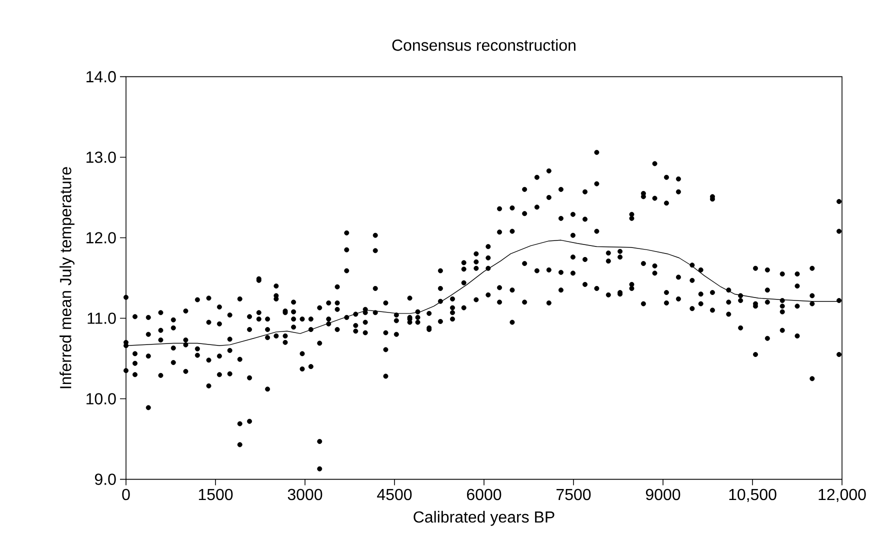 Image resolution: width=878 pixels, height=550 pixels. Describe the element at coordinates (67, 277) in the screenshot. I see `y-axis-title: Inferred mean July temperature` at that location.